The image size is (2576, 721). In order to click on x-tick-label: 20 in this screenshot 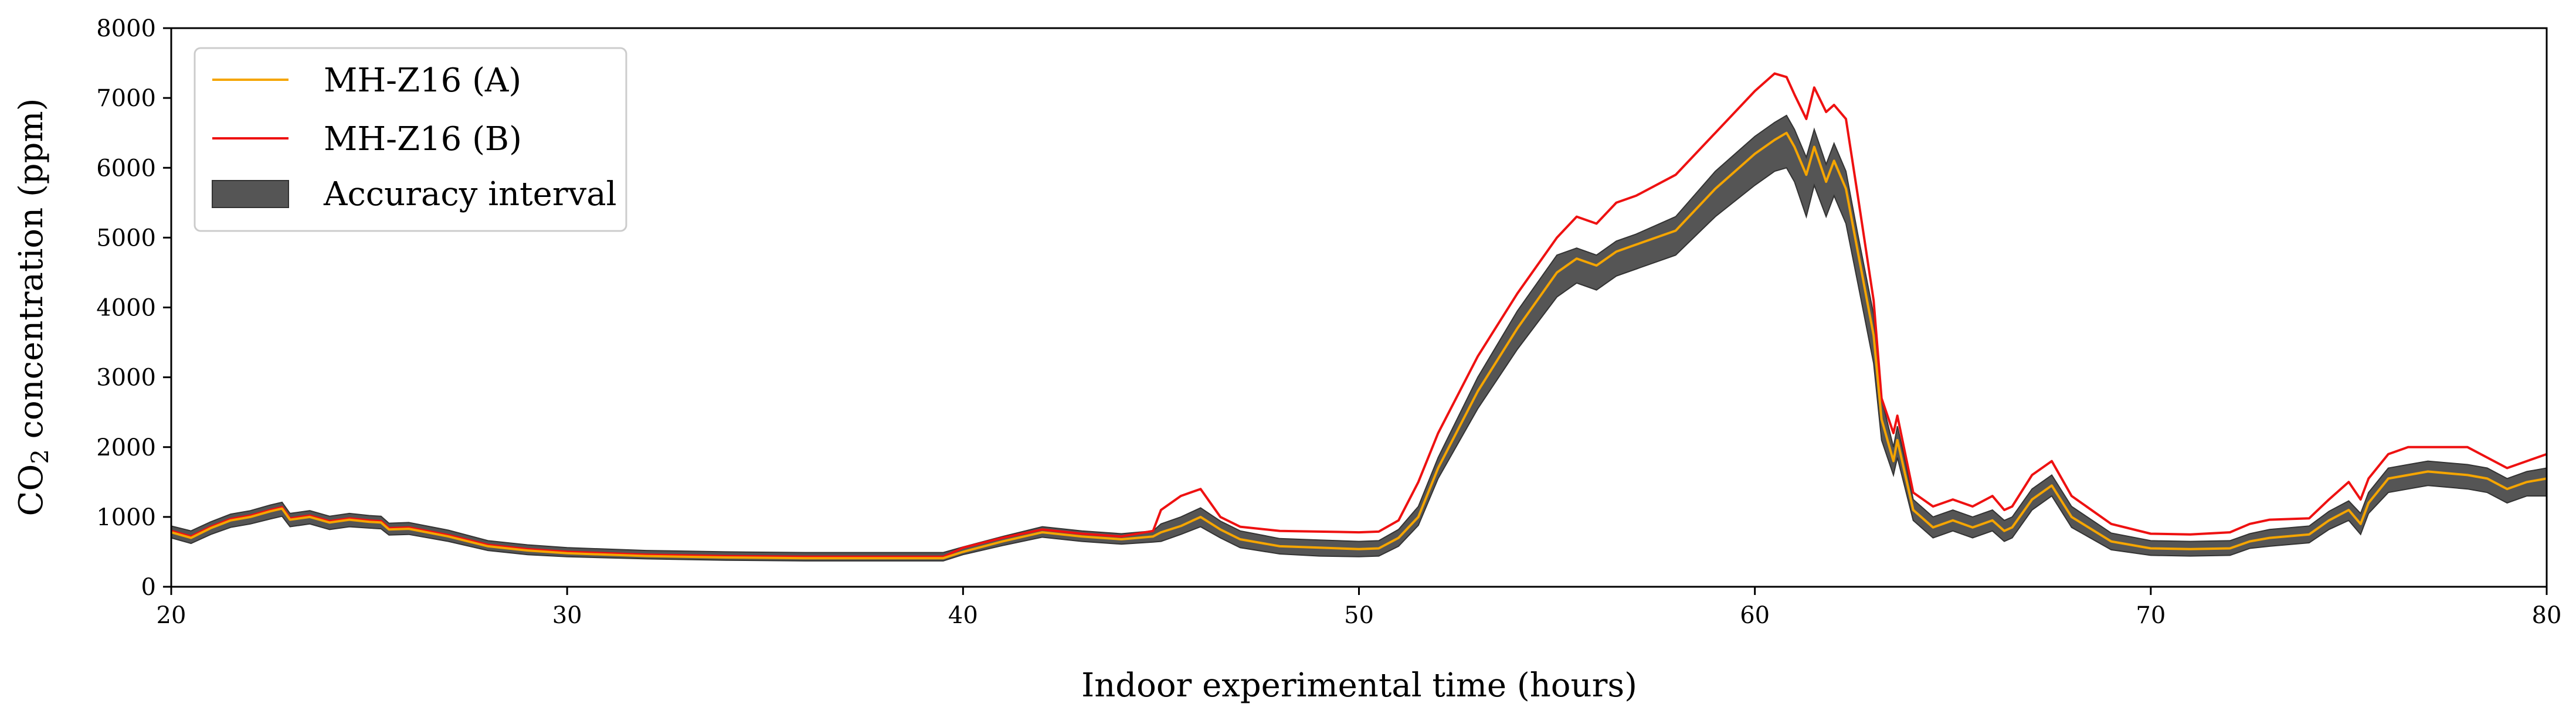, I will do `click(171, 615)`.